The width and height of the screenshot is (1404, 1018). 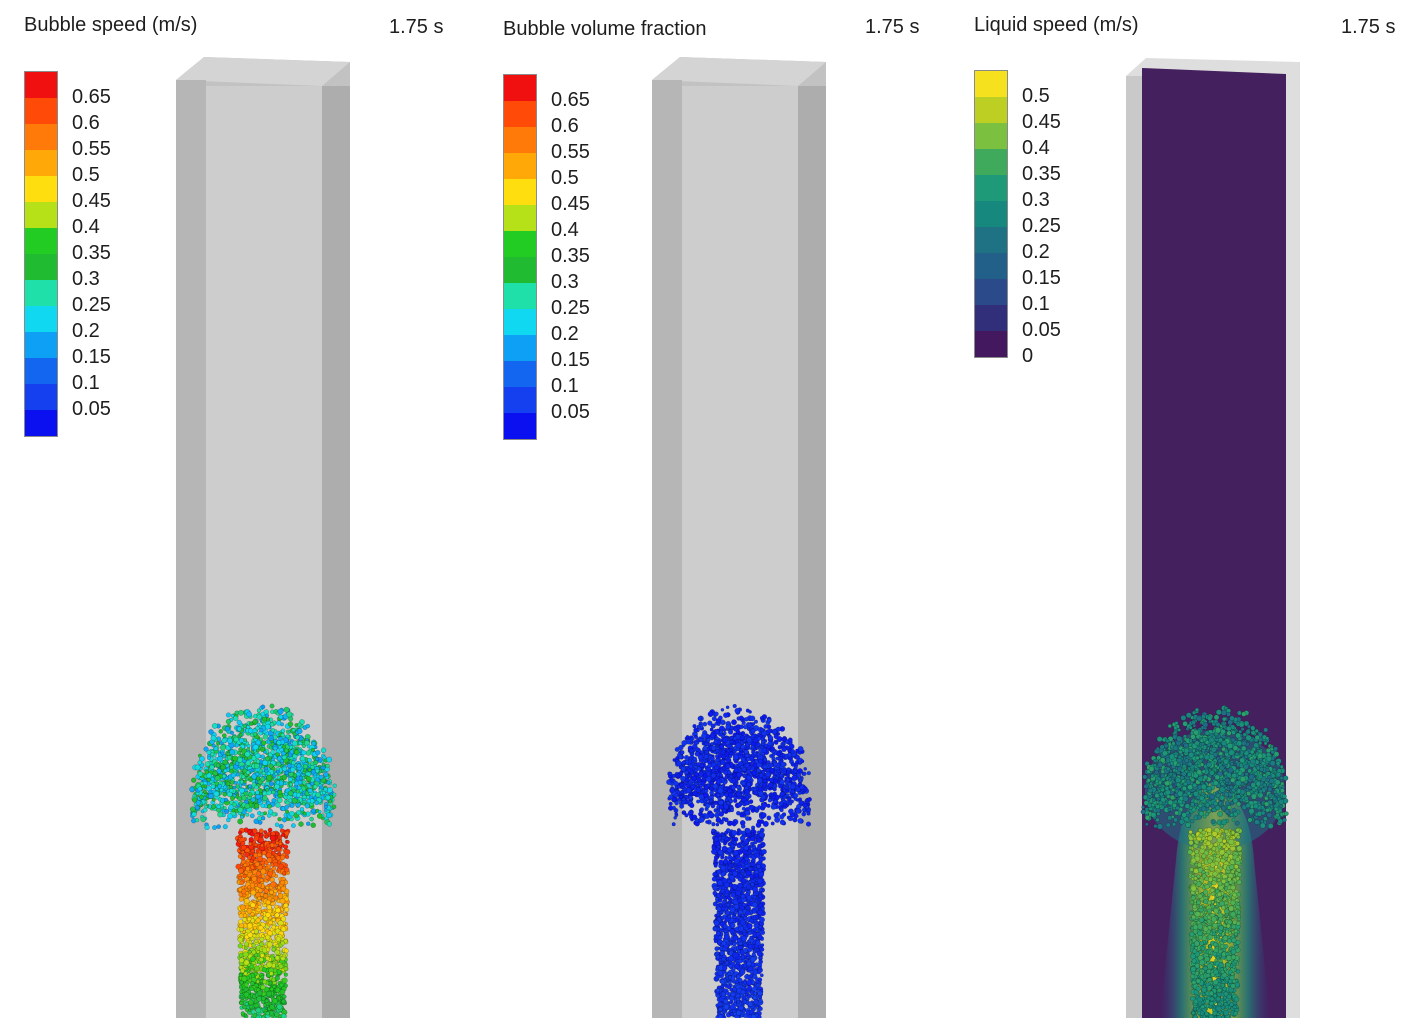 I want to click on legend-tick-label: 0.3, so click(x=565, y=282).